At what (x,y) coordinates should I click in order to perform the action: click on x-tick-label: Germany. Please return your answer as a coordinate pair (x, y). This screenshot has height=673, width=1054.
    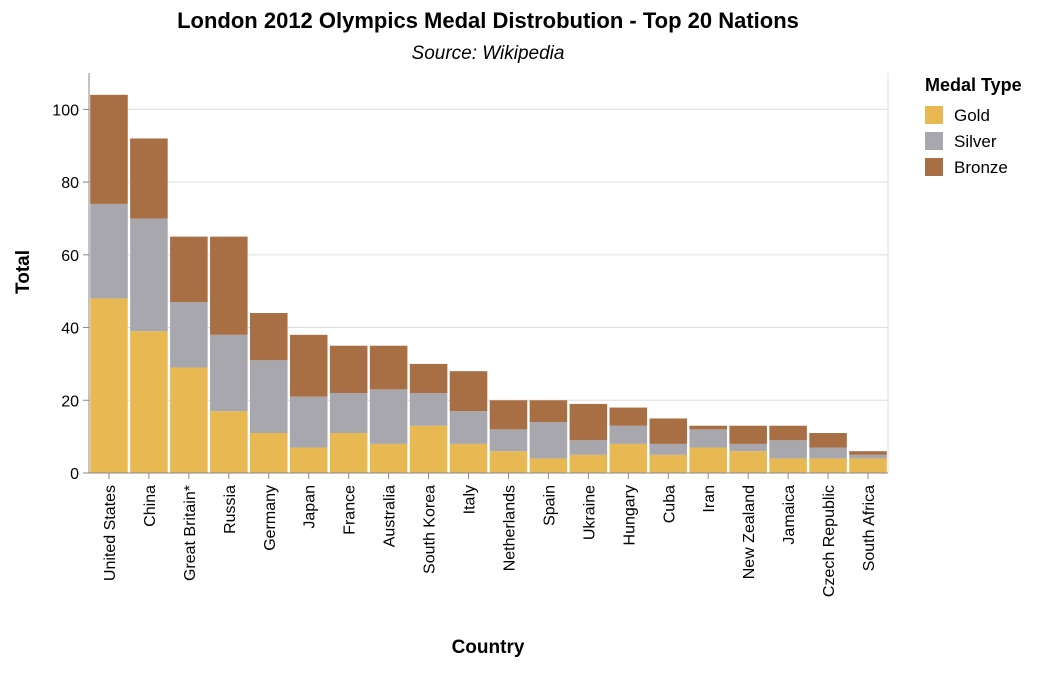
    Looking at the image, I should click on (270, 518).